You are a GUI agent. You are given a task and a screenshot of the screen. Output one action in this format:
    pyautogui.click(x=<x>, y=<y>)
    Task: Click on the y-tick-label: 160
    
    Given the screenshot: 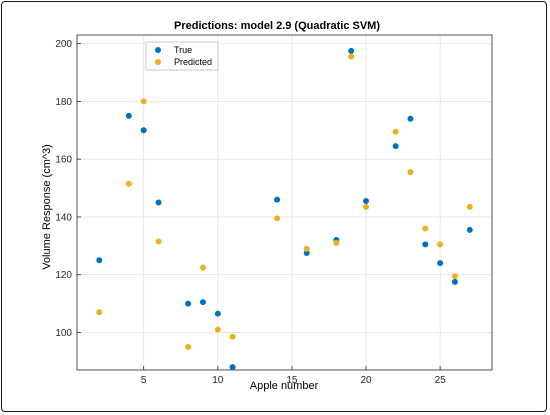 What is the action you would take?
    pyautogui.click(x=63, y=160)
    